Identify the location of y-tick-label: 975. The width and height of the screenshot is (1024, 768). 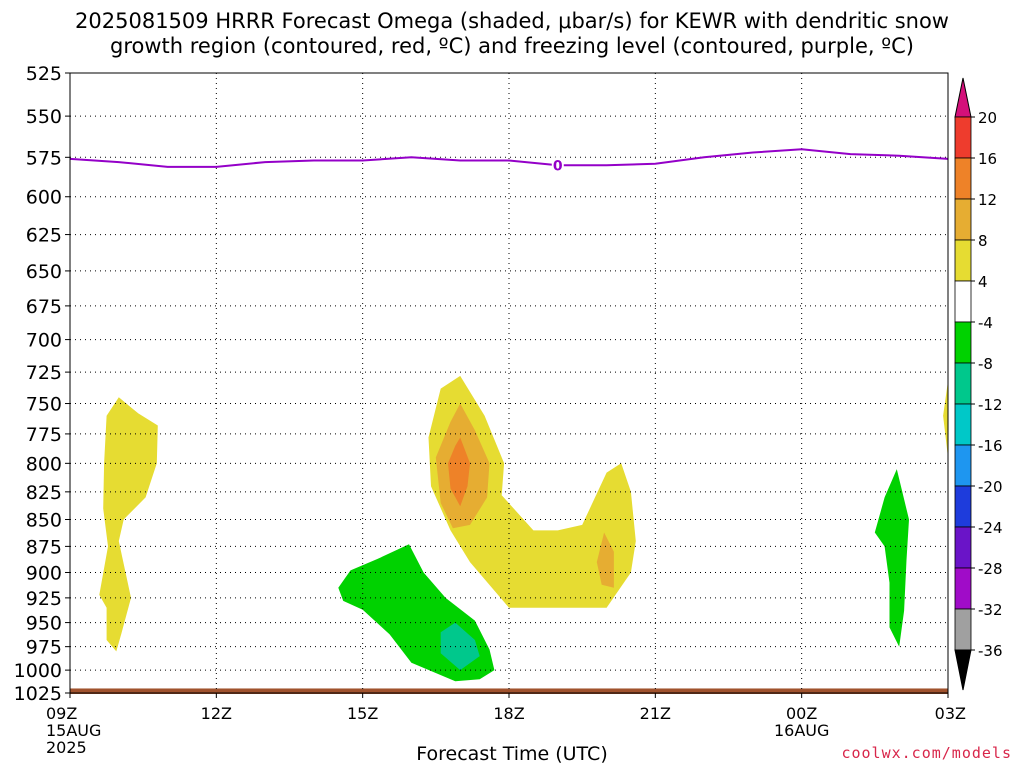
(44, 648).